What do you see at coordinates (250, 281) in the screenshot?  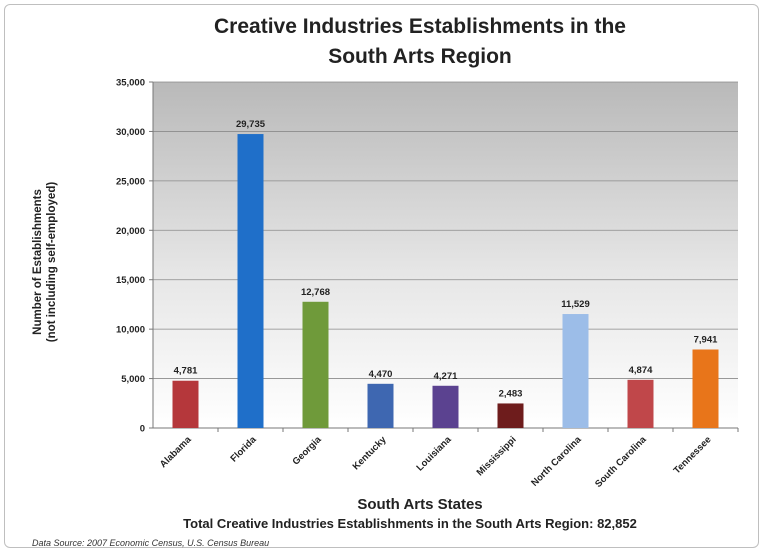 I see `bar-florida` at bounding box center [250, 281].